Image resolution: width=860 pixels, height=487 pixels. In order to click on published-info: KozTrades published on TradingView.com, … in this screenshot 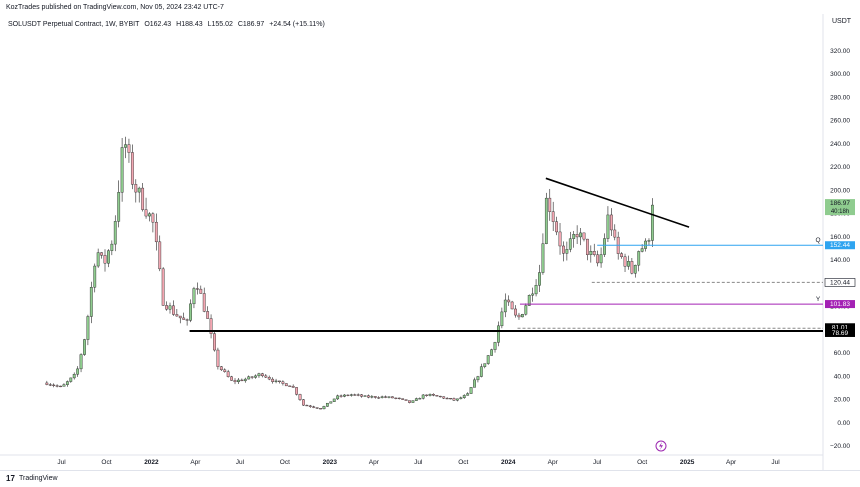, I will do `click(115, 7)`.